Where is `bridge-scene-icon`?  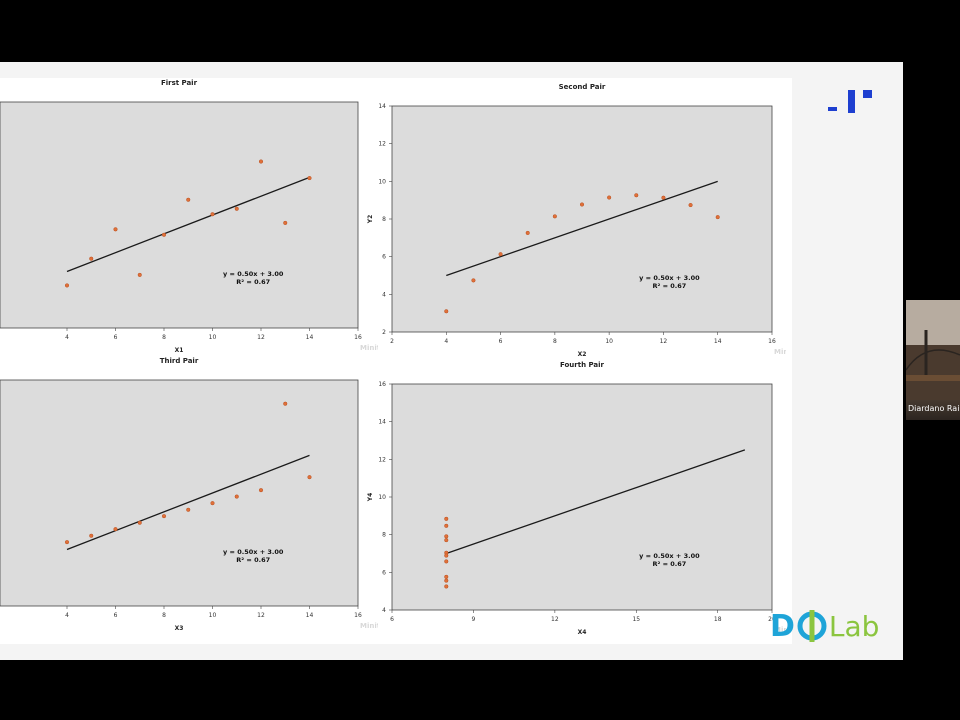 bridge-scene-icon is located at coordinates (933, 350).